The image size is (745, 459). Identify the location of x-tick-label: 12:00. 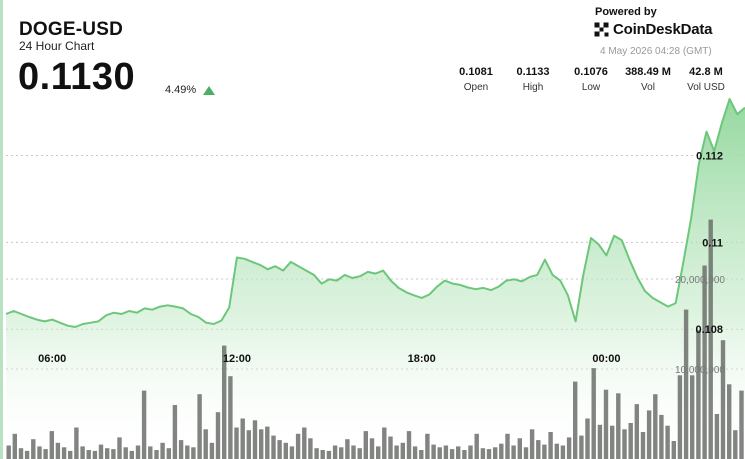
(237, 359).